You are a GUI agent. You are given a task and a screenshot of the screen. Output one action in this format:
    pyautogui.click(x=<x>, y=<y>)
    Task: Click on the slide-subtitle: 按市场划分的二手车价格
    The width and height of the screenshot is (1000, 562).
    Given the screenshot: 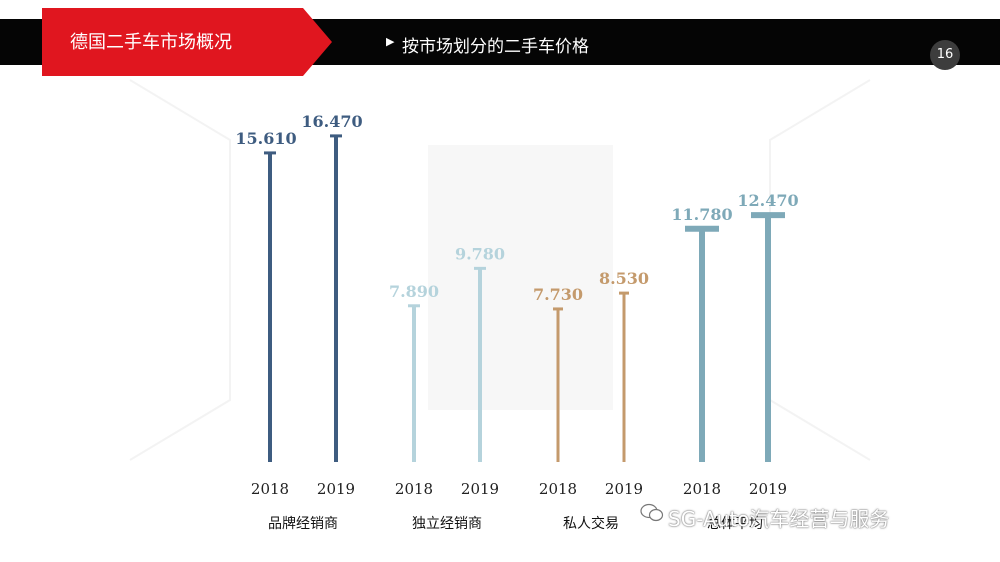 What is the action you would take?
    pyautogui.click(x=495, y=47)
    